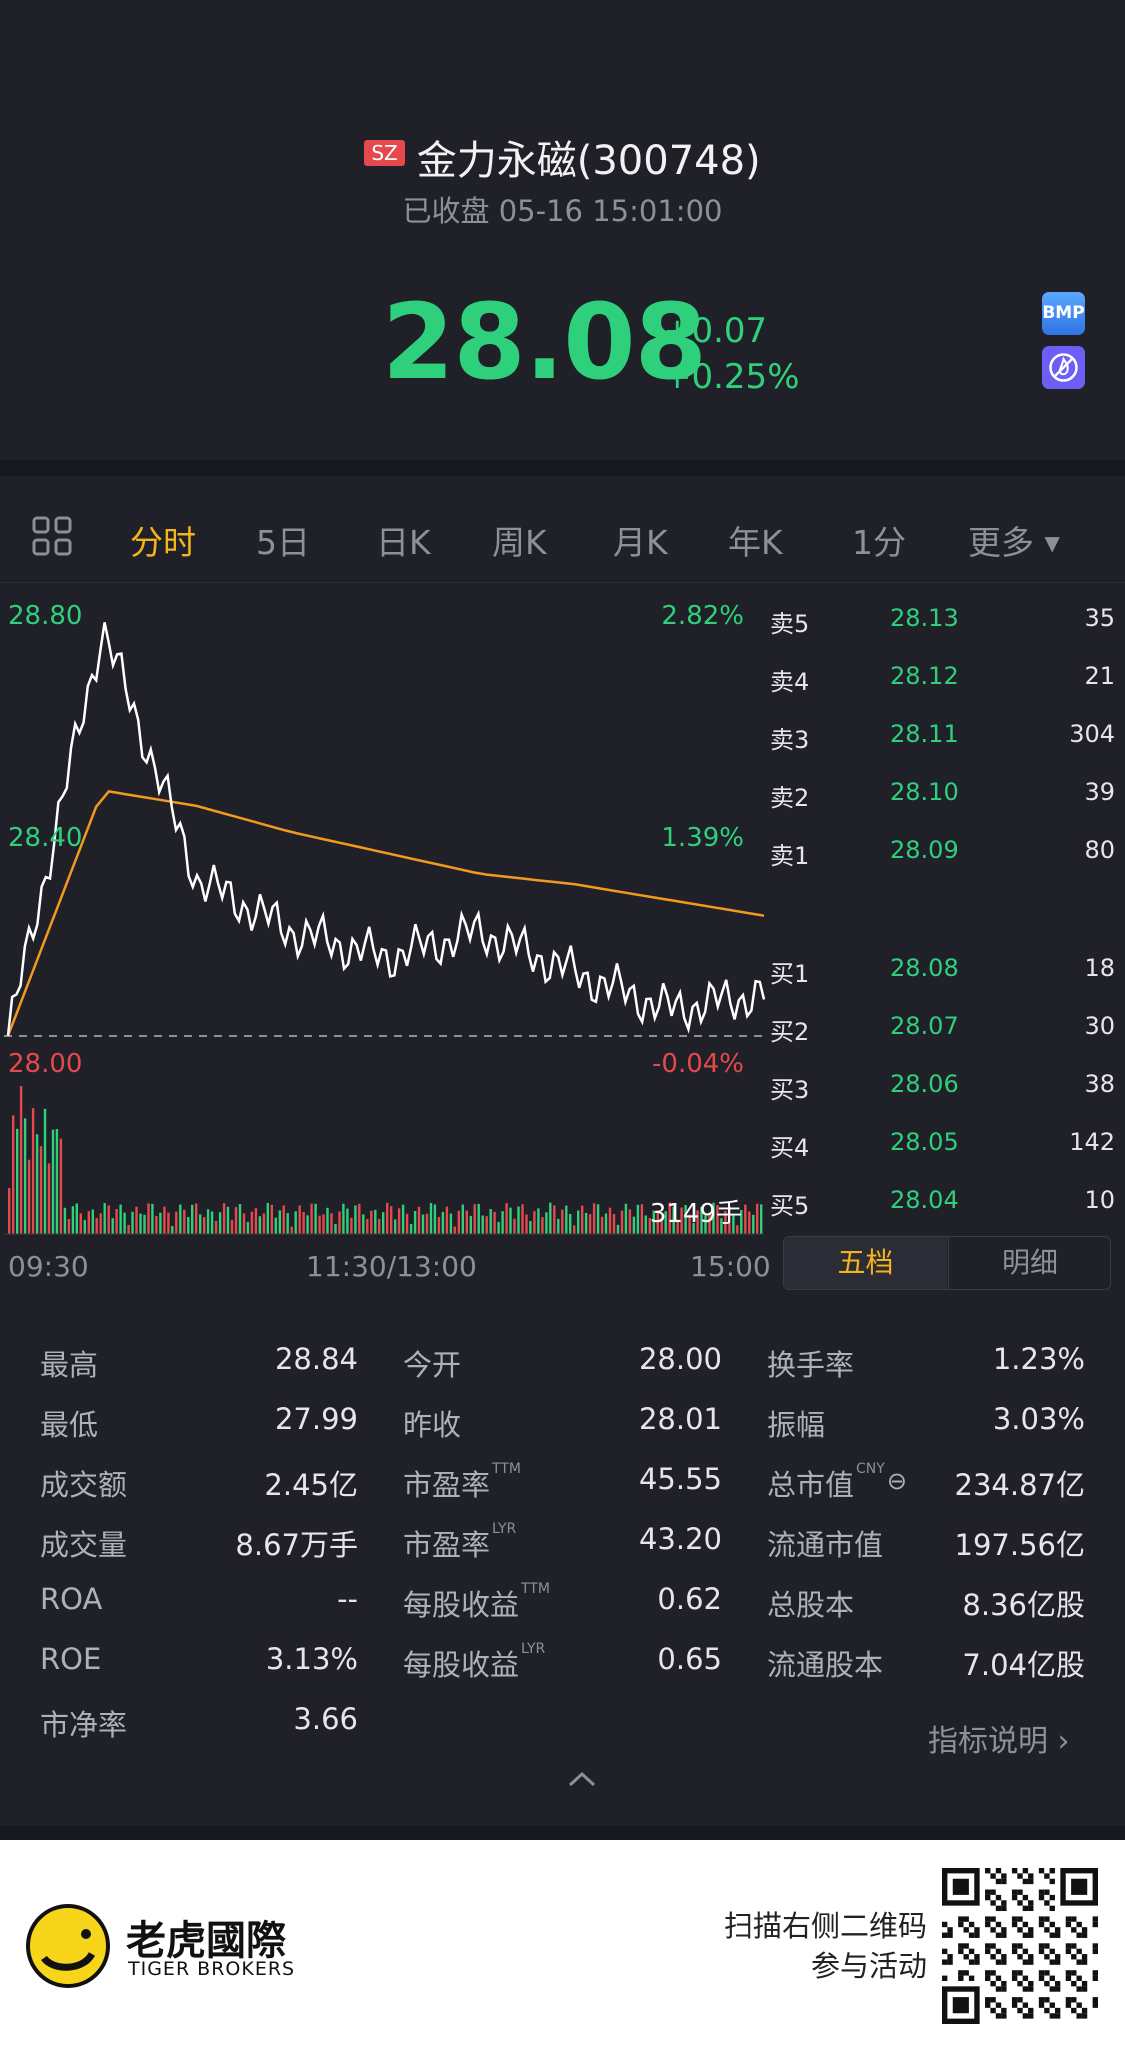  What do you see at coordinates (206, 1941) in the screenshot?
I see `brand-name-cn: 老虎國際` at bounding box center [206, 1941].